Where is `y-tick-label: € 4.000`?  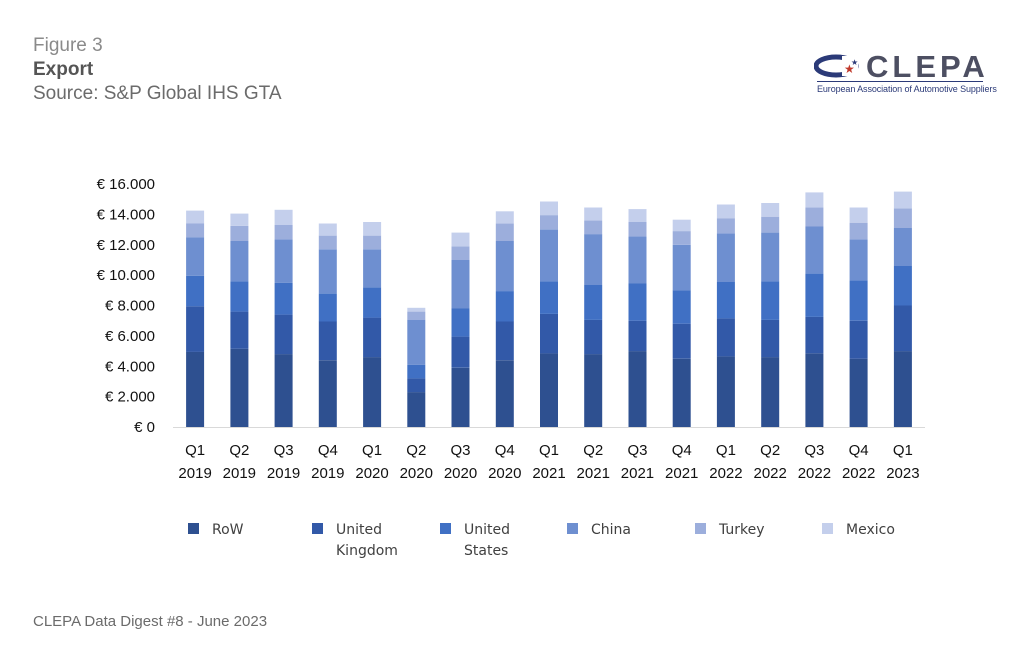 y-tick-label: € 4.000 is located at coordinates (130, 366).